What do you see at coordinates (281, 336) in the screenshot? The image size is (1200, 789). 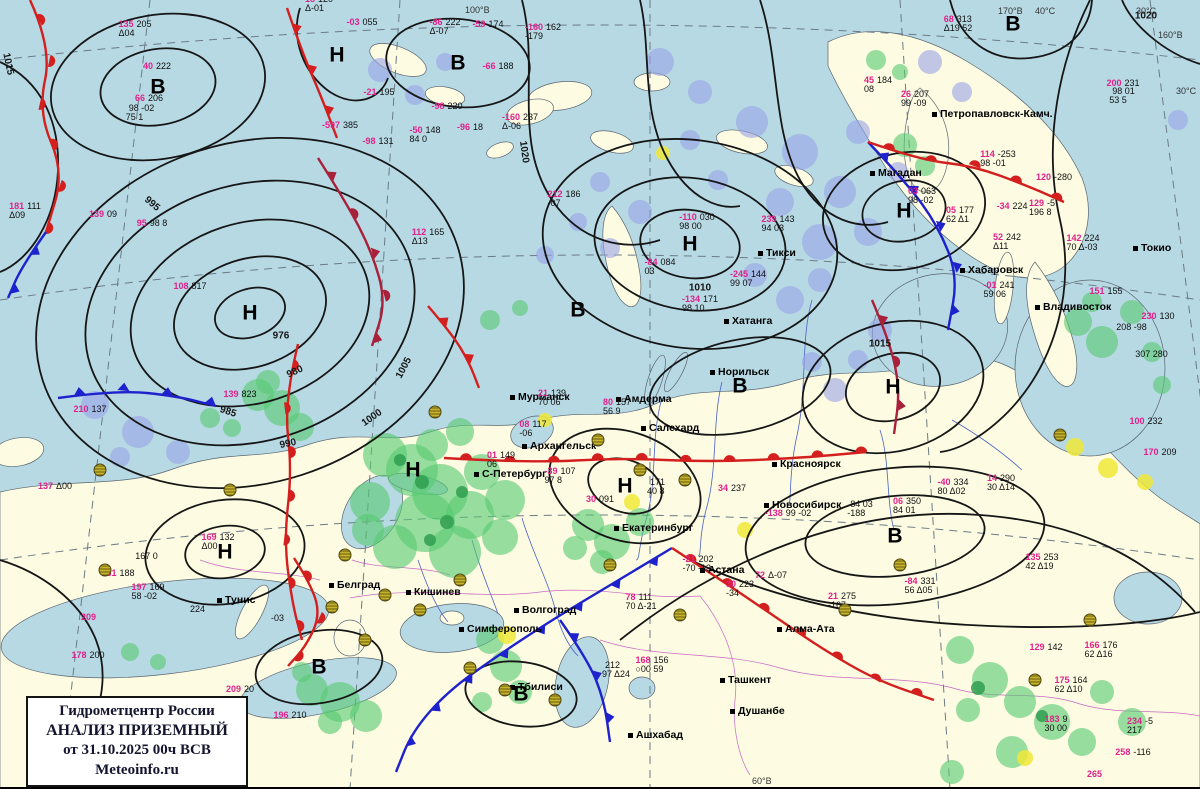 I see `isobar-value-label: 976` at bounding box center [281, 336].